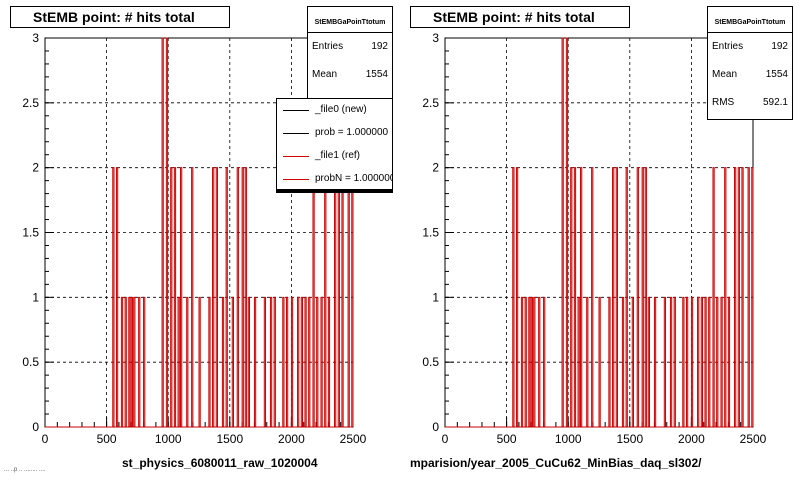 Image resolution: width=800 pixels, height=480 pixels. What do you see at coordinates (120, 17) in the screenshot?
I see `histogram-title-left: StEMB point: # hits total` at bounding box center [120, 17].